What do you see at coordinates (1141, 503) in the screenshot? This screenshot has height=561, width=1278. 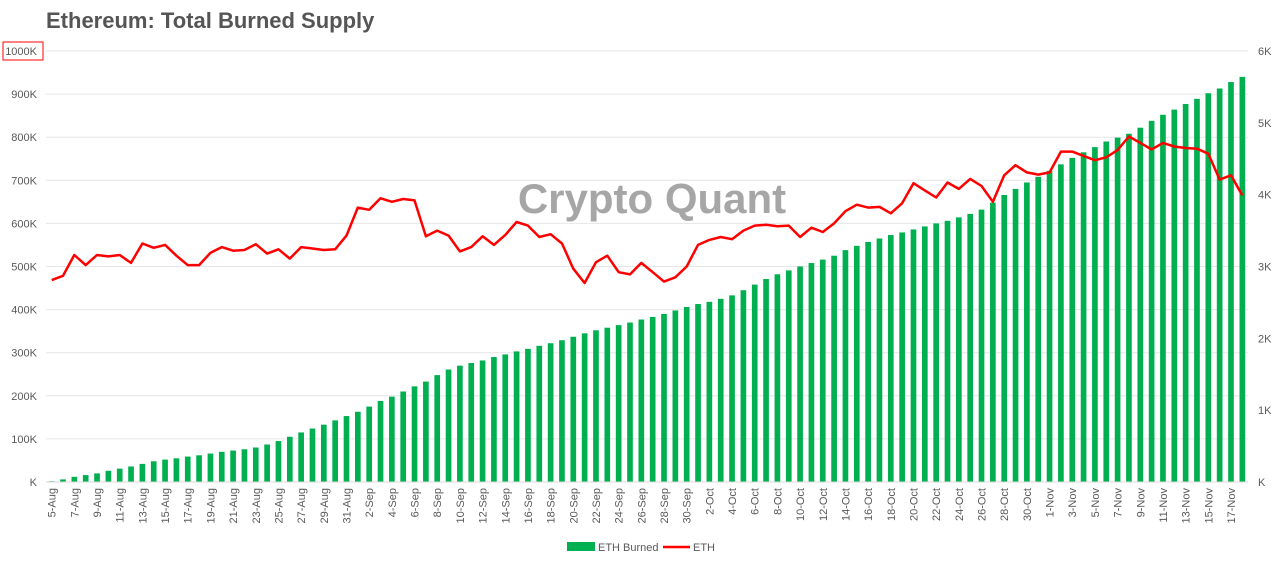 I see `x-tick-label: 9-Nov` at bounding box center [1141, 503].